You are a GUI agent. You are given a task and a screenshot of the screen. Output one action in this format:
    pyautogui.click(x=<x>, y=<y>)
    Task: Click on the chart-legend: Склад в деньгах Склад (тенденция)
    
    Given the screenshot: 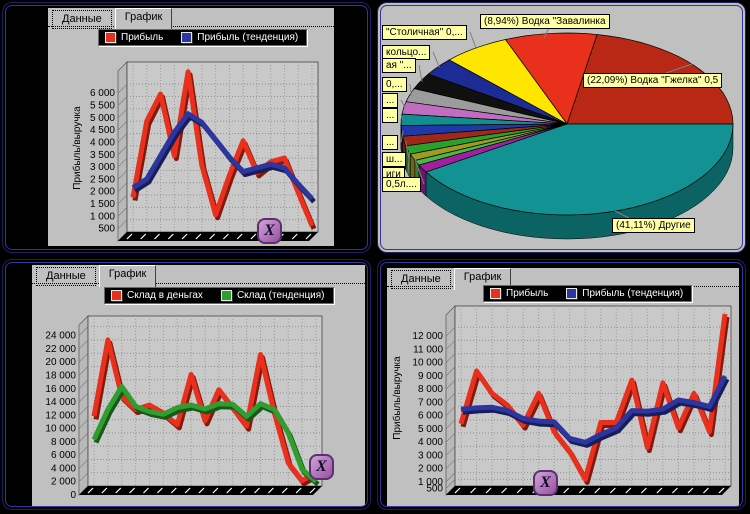 What is the action you would take?
    pyautogui.click(x=219, y=295)
    